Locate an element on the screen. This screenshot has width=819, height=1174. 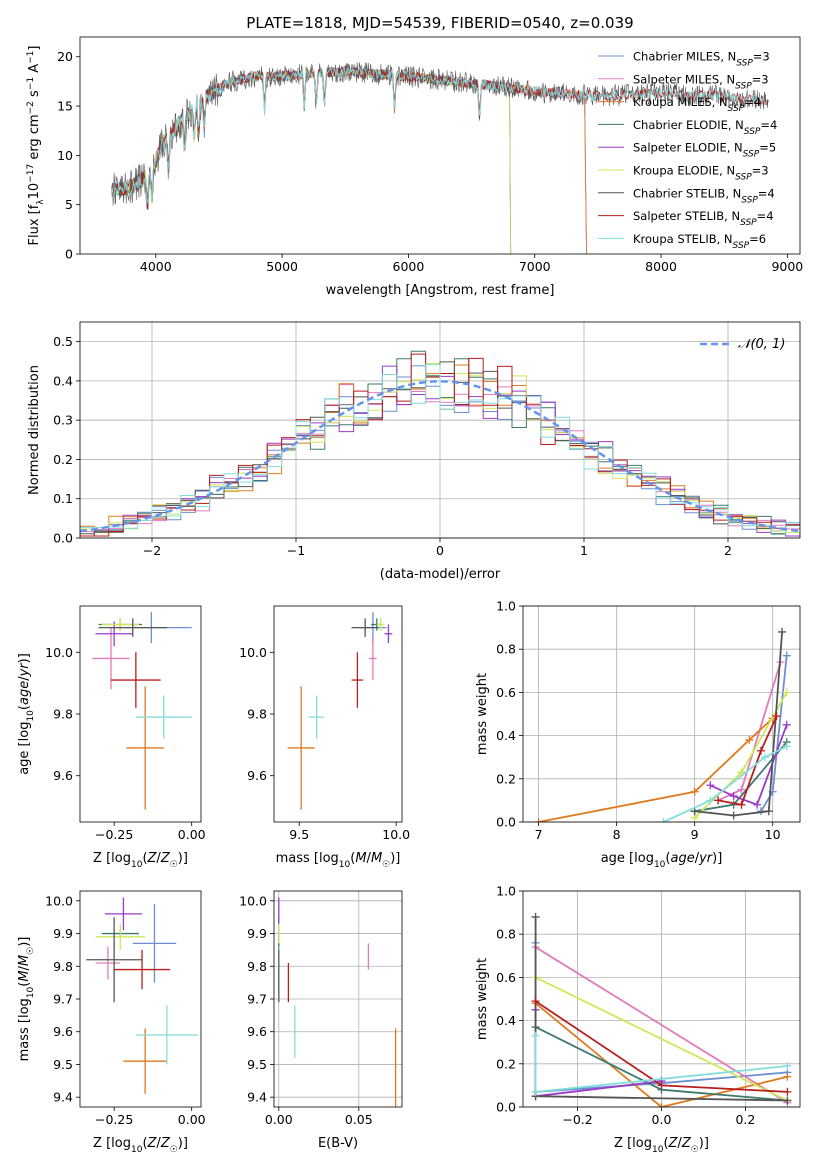
x-tick-label: −2 is located at coordinates (152, 550).